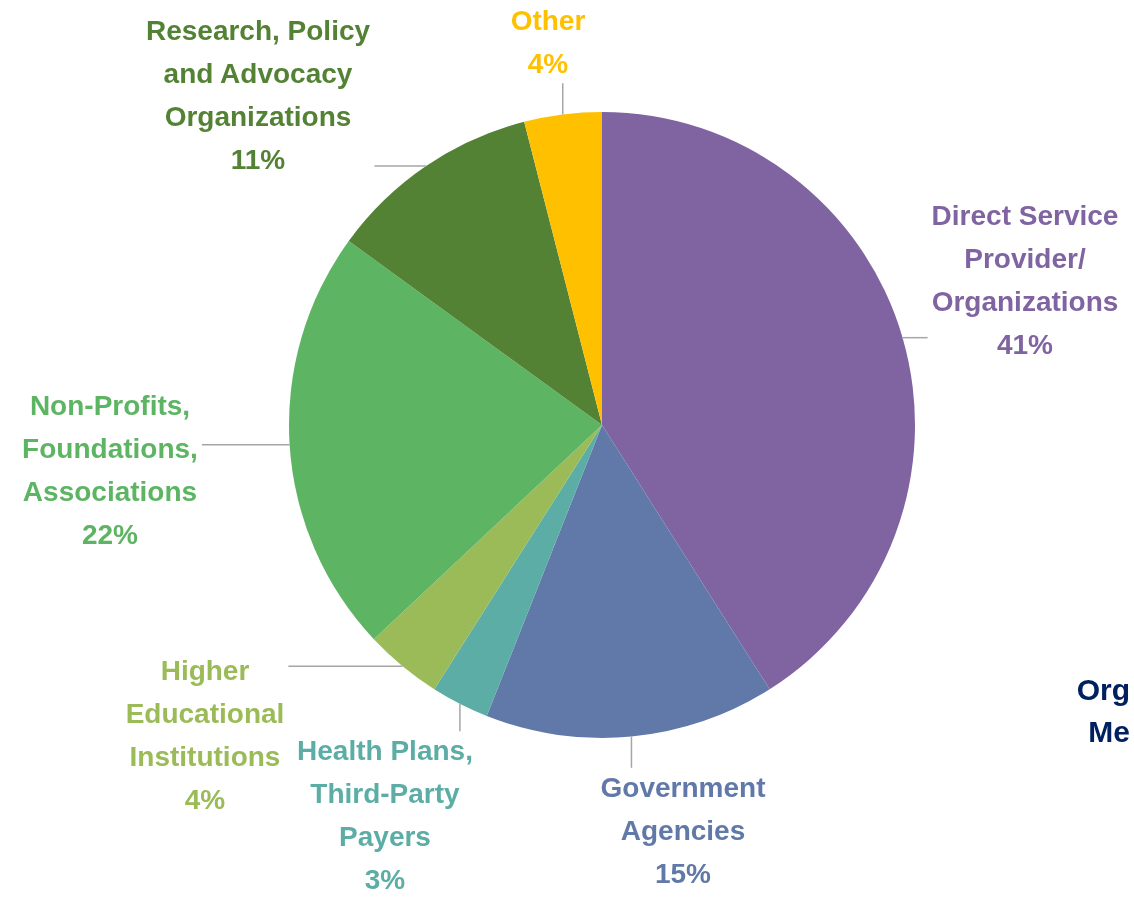  What do you see at coordinates (205, 714) in the screenshot?
I see `slice-label: Higher Educational Institutions` at bounding box center [205, 714].